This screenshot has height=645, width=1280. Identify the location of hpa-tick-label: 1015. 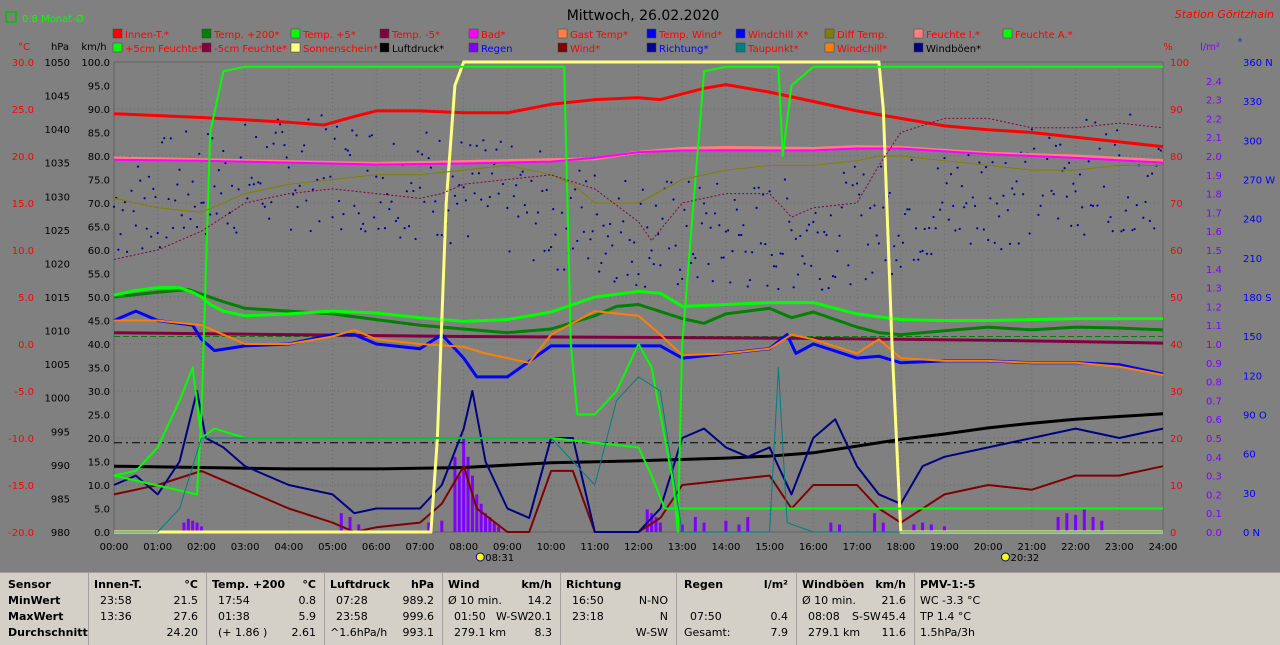
(57, 298).